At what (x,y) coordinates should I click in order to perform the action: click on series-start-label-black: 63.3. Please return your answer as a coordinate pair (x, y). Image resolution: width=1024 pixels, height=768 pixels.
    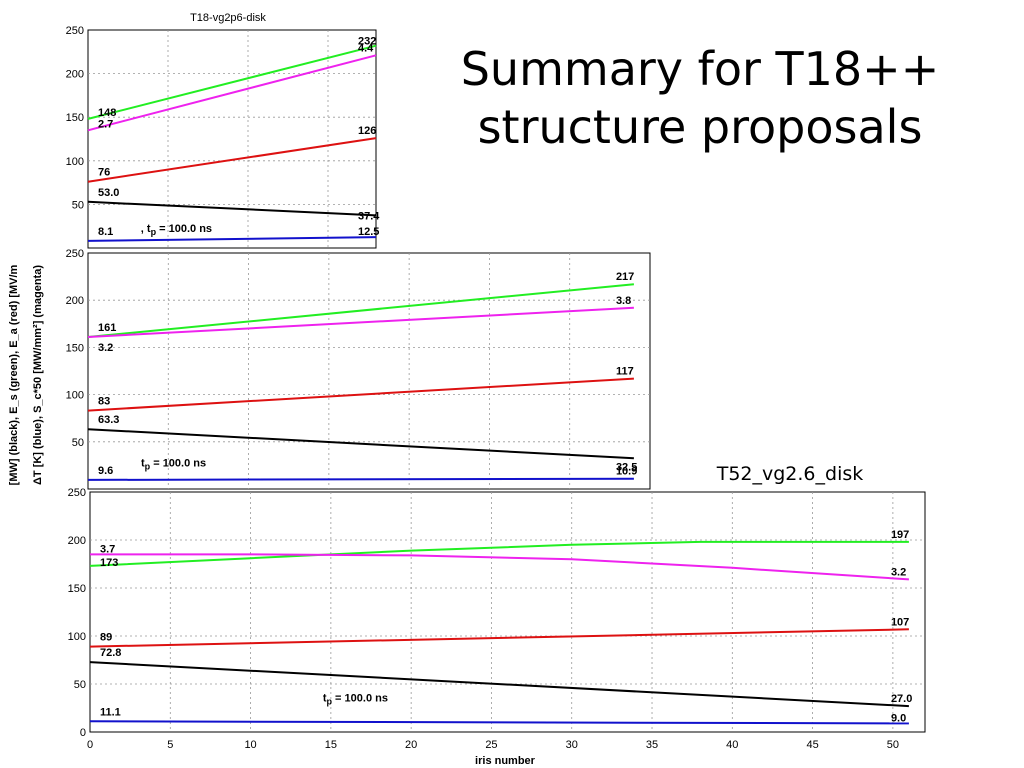
    Looking at the image, I should click on (108, 420).